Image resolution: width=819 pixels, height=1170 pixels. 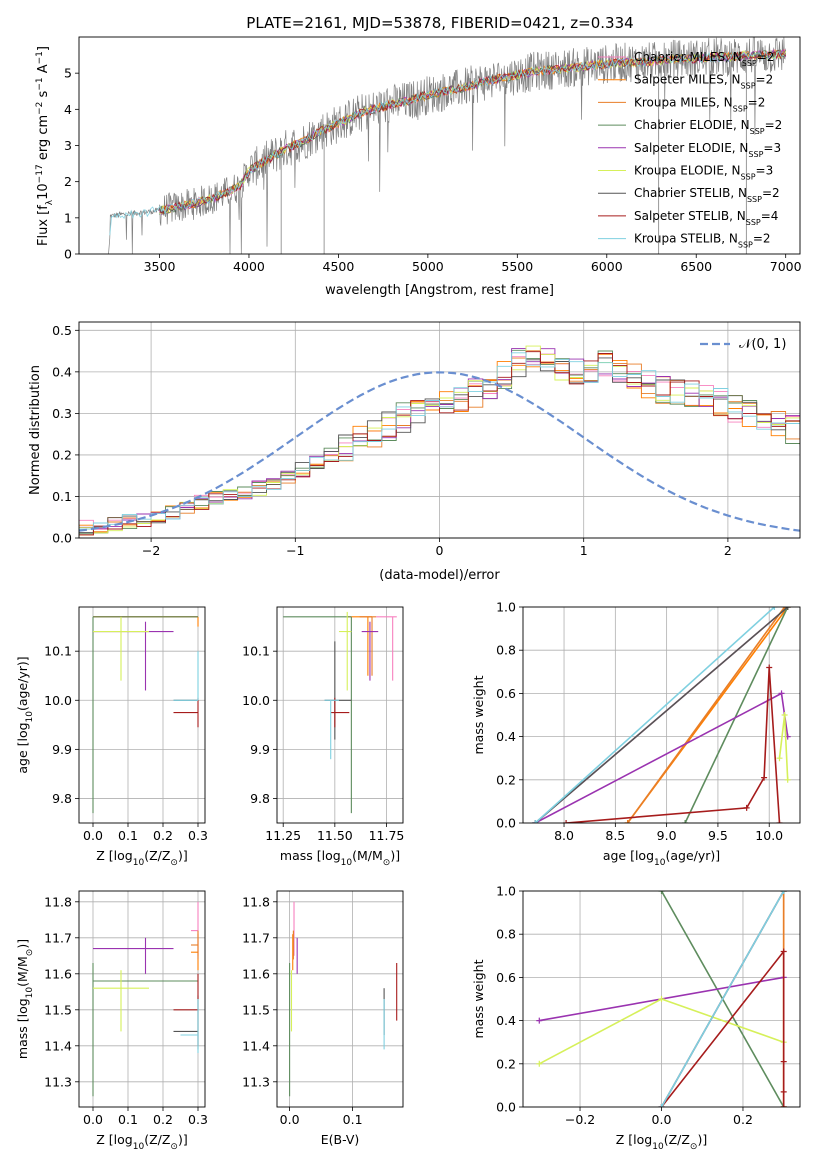 What do you see at coordinates (786, 266) in the screenshot?
I see `x-tick-label: 7000` at bounding box center [786, 266].